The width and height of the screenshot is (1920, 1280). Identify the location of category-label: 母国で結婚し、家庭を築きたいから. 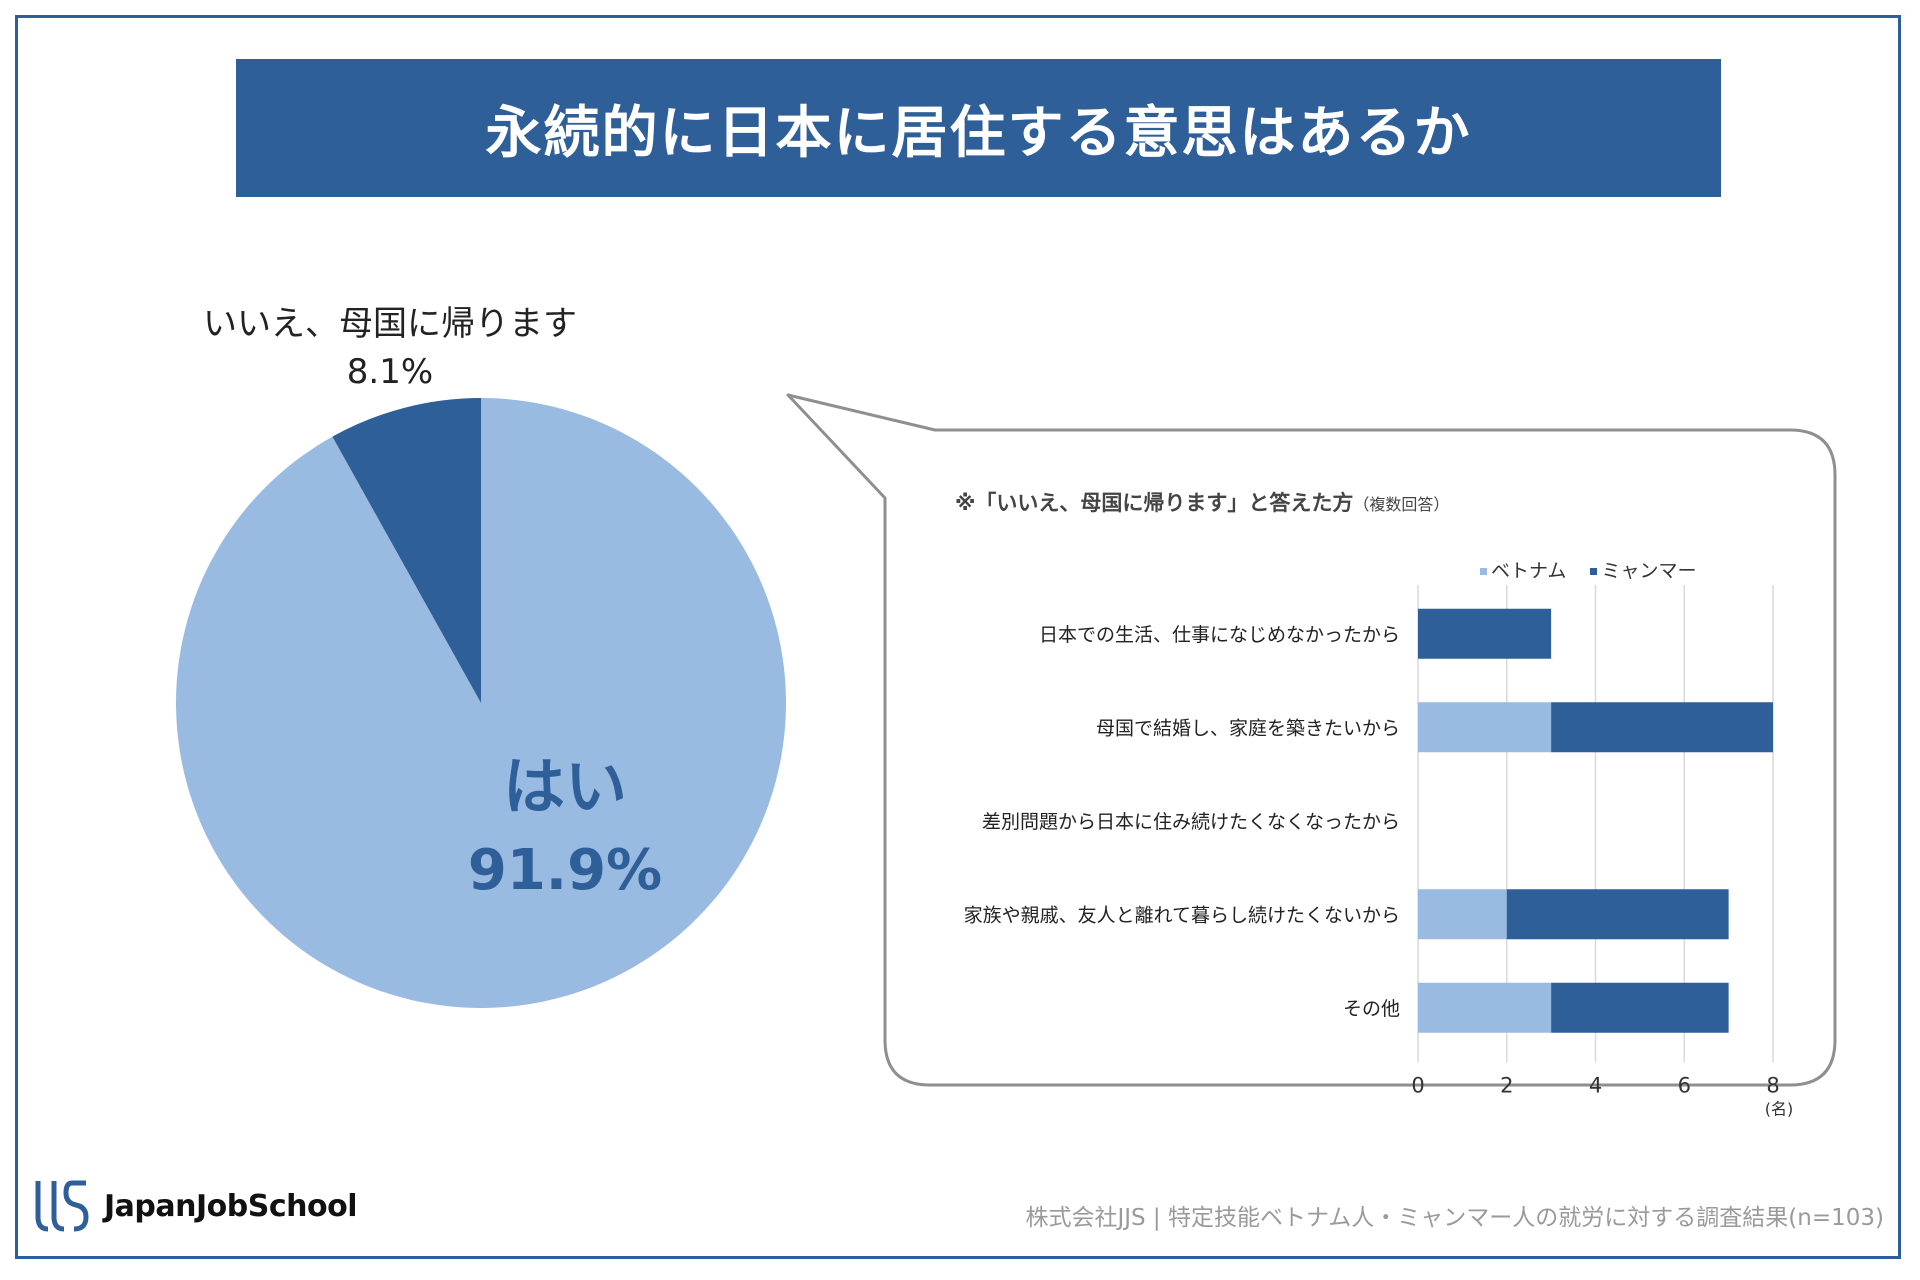
(1248, 728).